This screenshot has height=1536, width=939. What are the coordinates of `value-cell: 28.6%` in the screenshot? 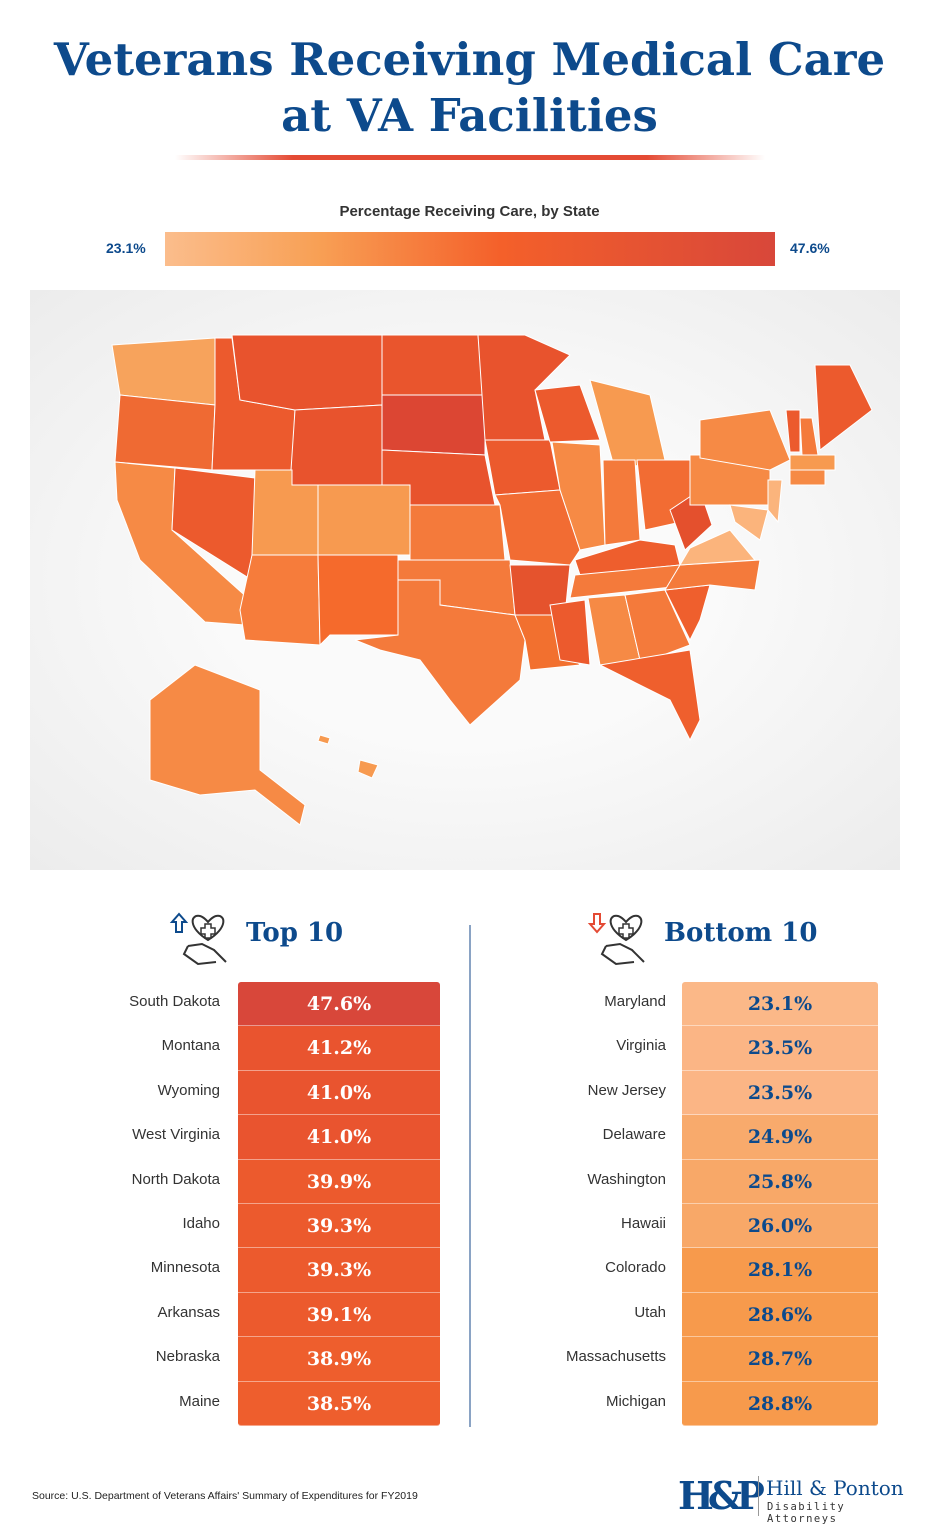 It's located at (780, 1315).